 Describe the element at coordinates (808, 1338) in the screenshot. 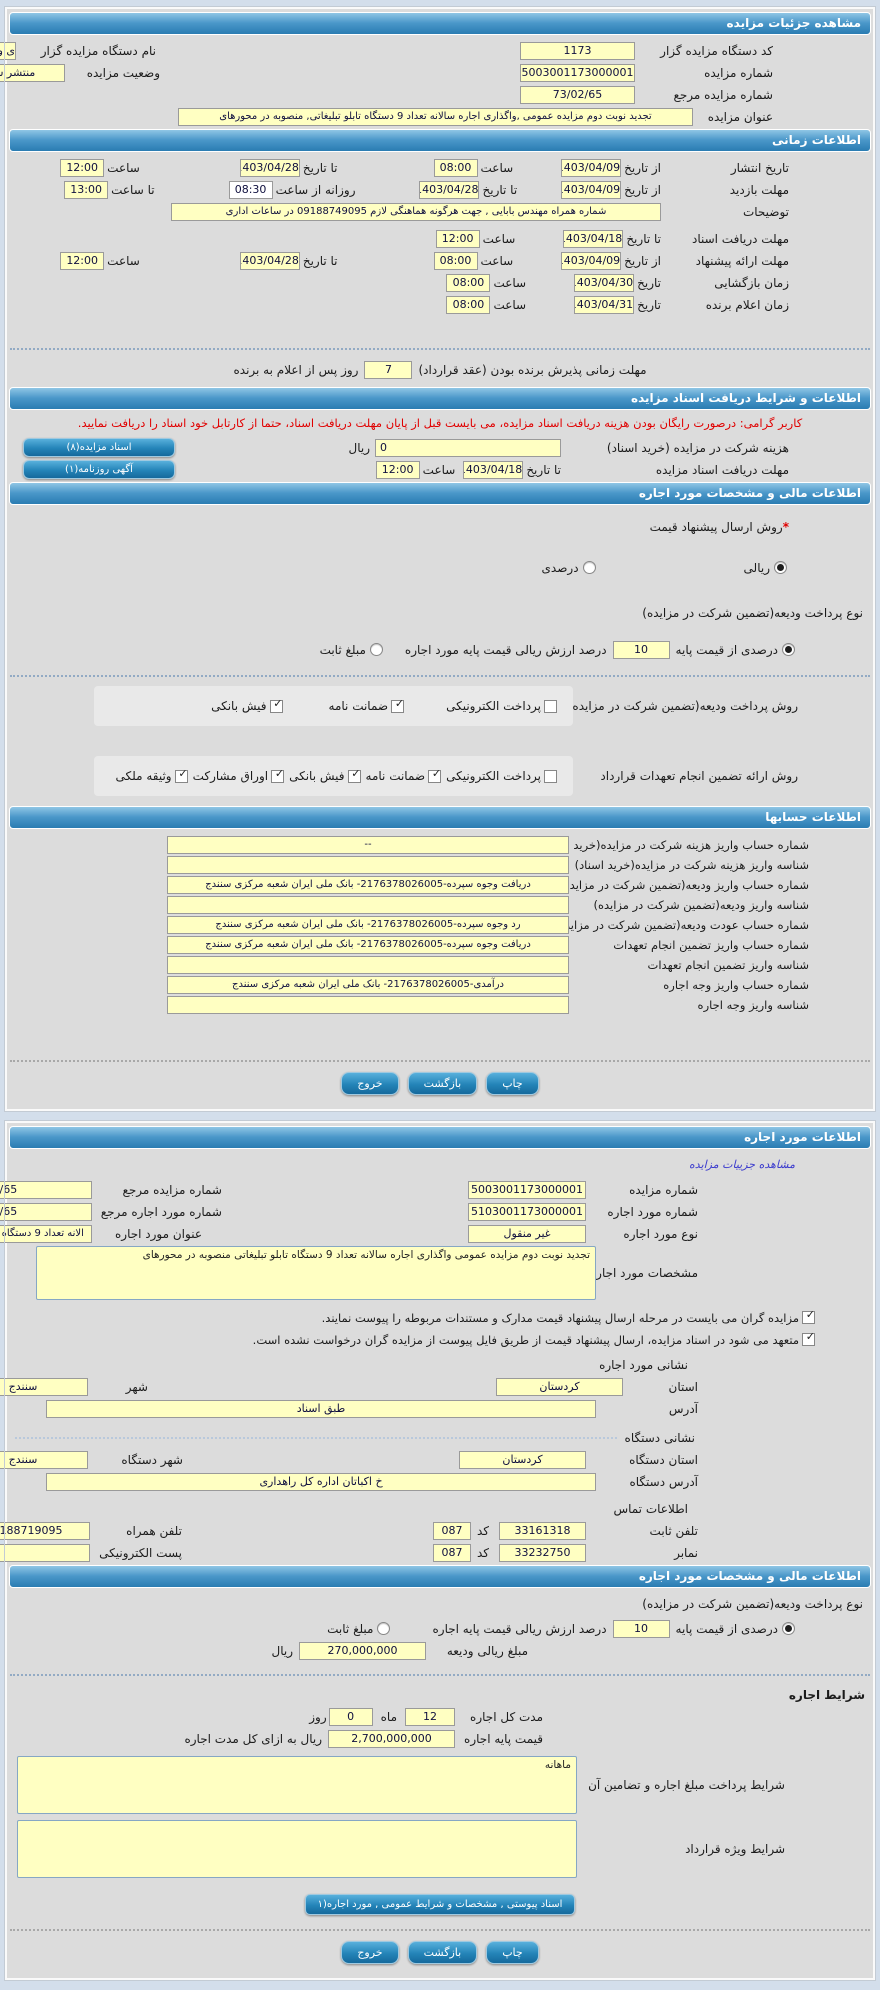

I see `note2-checkbox` at that location.